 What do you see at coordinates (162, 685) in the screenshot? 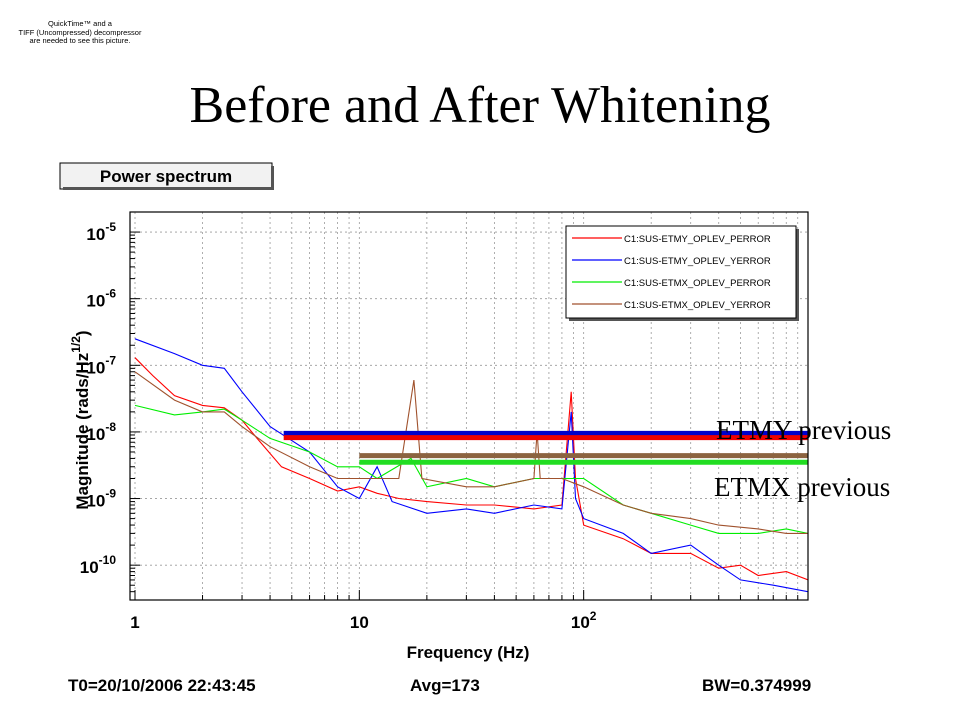
I see `footer-start-time: T0=20/10/2006 22:43:45` at bounding box center [162, 685].